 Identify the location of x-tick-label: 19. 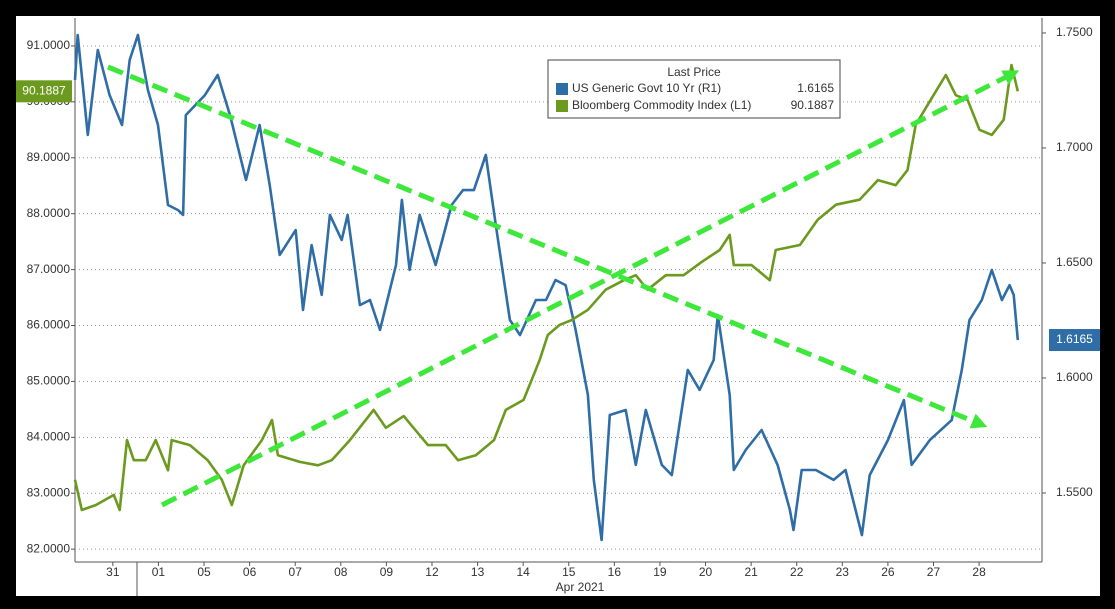
(660, 572).